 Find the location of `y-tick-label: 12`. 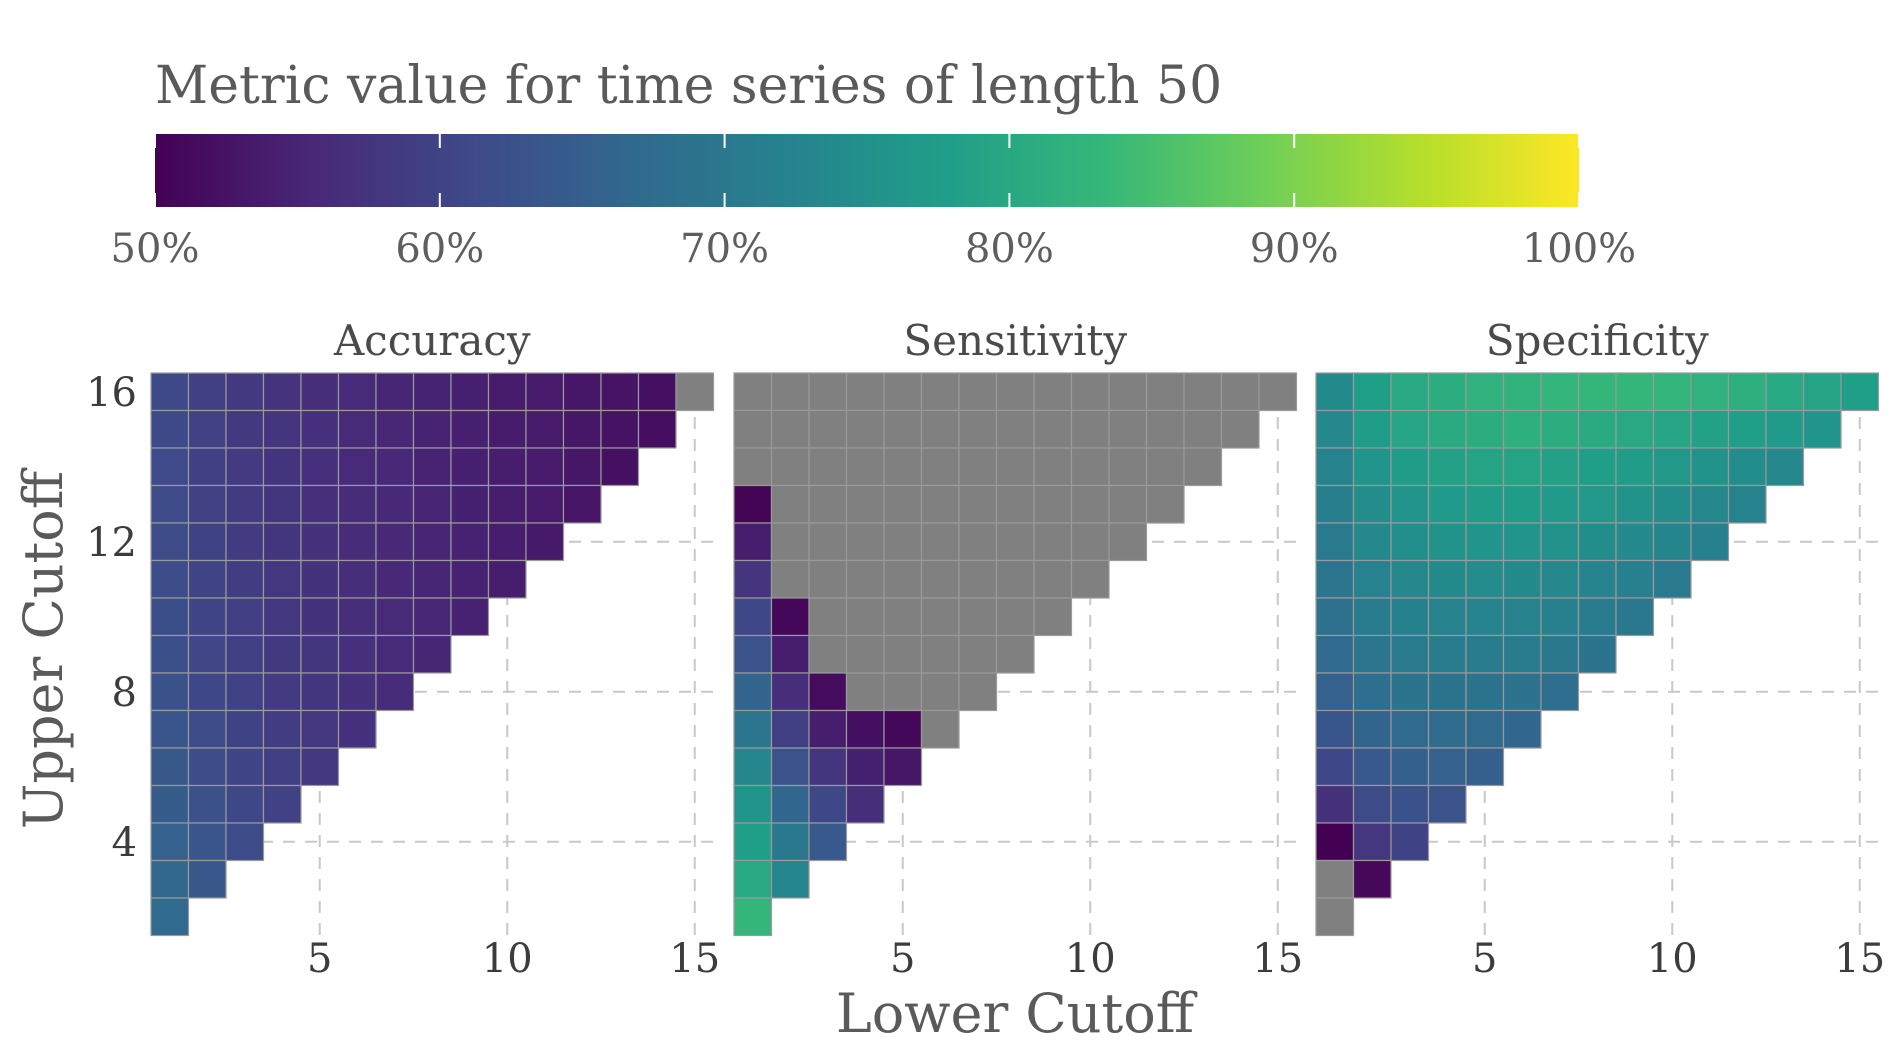

y-tick-label: 12 is located at coordinates (111, 543).